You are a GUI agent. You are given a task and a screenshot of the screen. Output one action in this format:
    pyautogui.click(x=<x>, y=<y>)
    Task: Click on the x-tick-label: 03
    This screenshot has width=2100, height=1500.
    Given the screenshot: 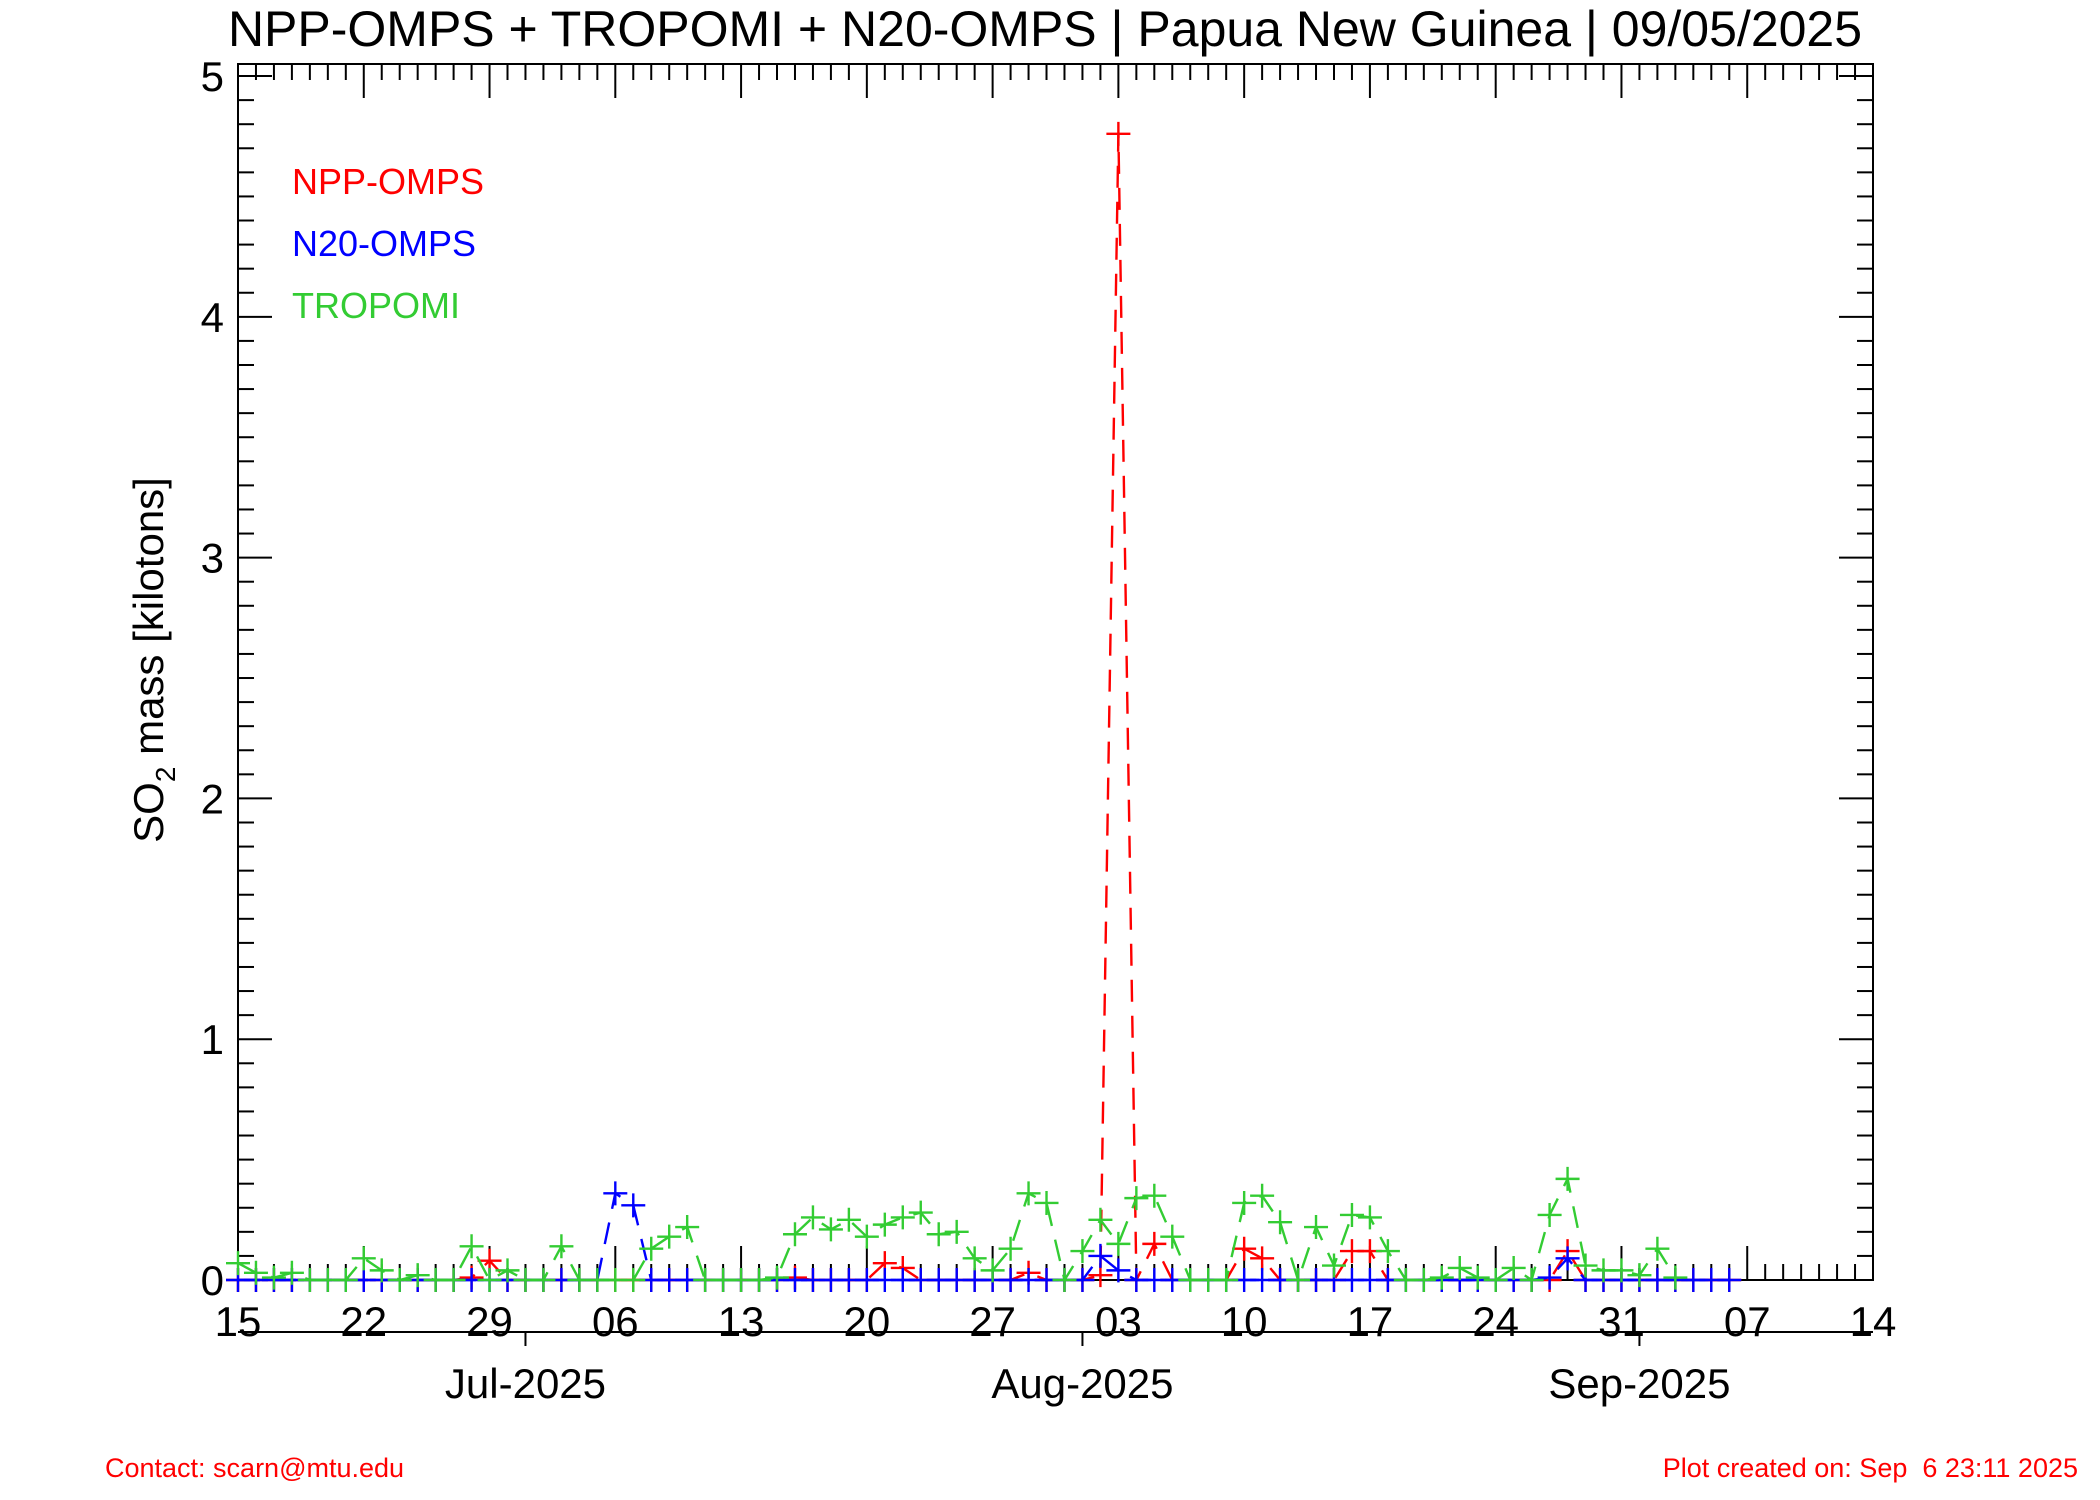 What is the action you would take?
    pyautogui.click(x=1118, y=1321)
    